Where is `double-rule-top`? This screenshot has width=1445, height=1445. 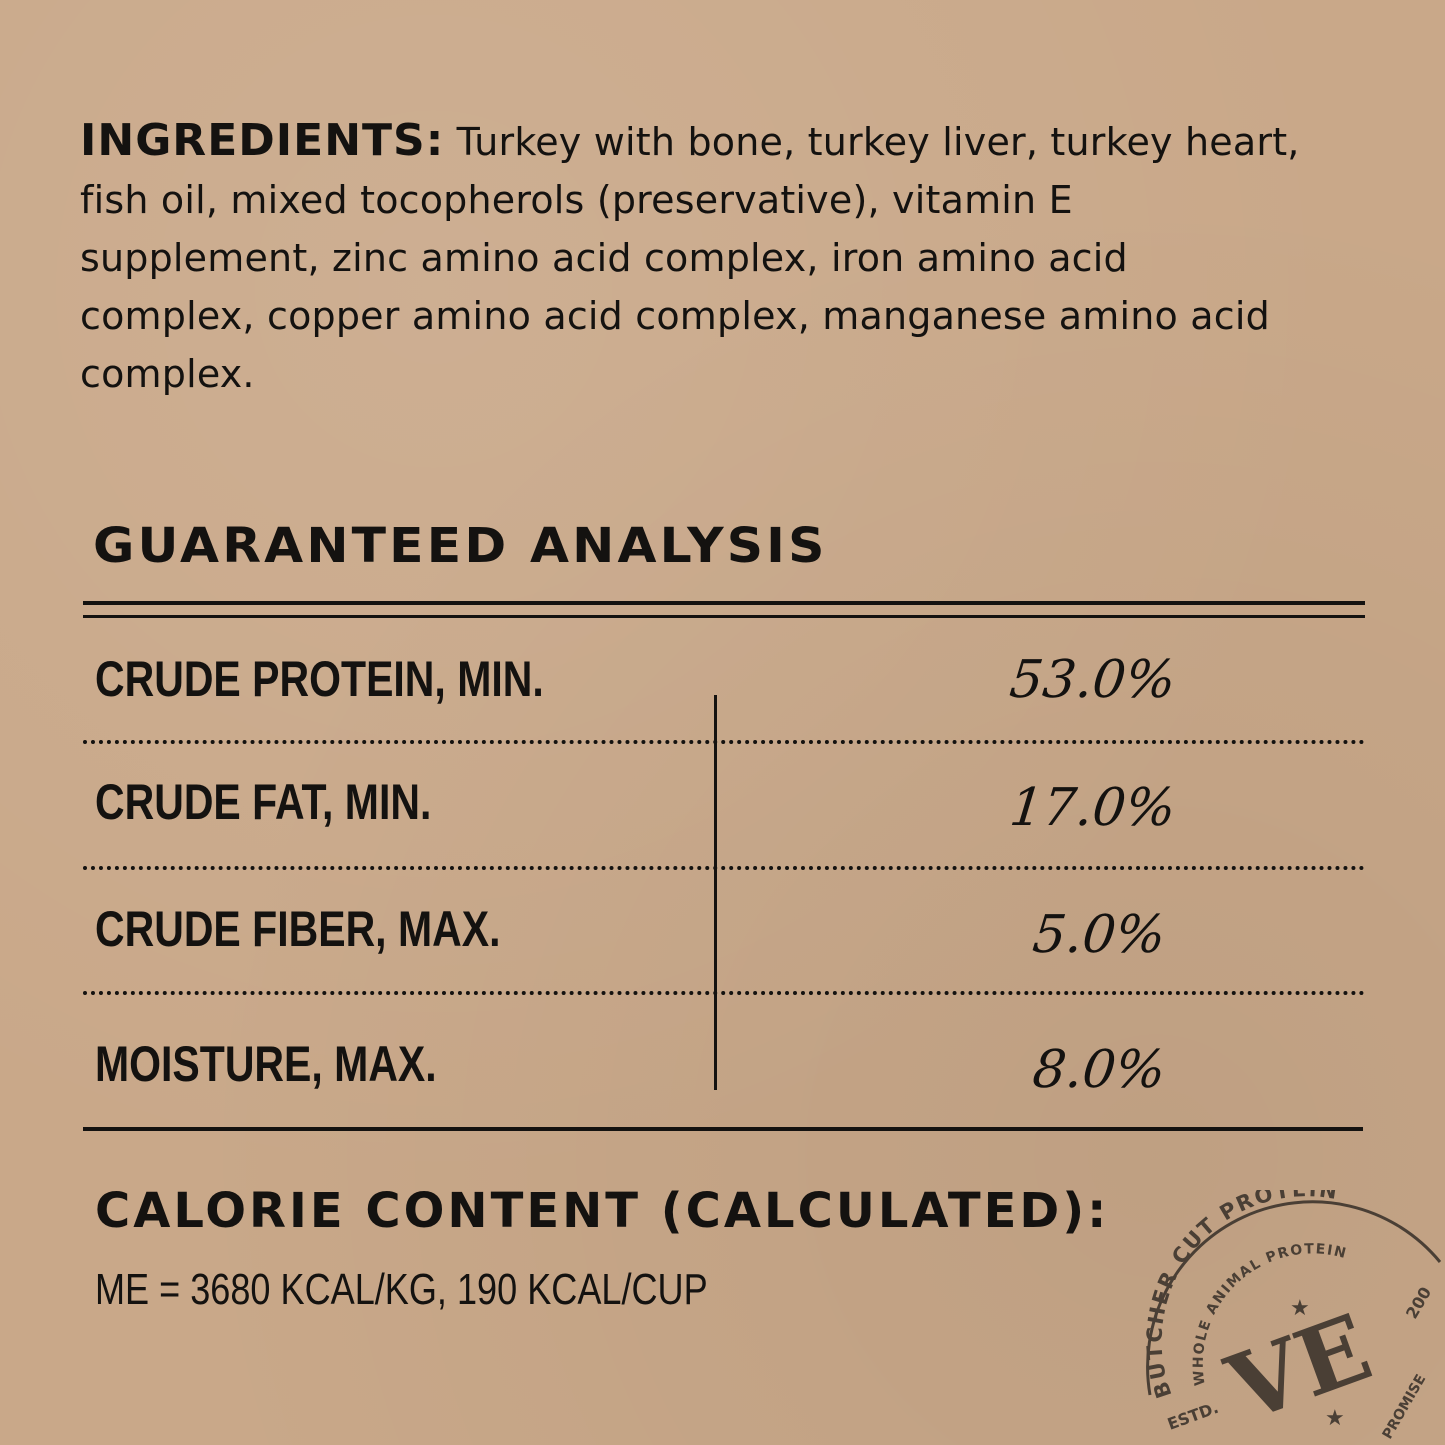 double-rule-top is located at coordinates (724, 603).